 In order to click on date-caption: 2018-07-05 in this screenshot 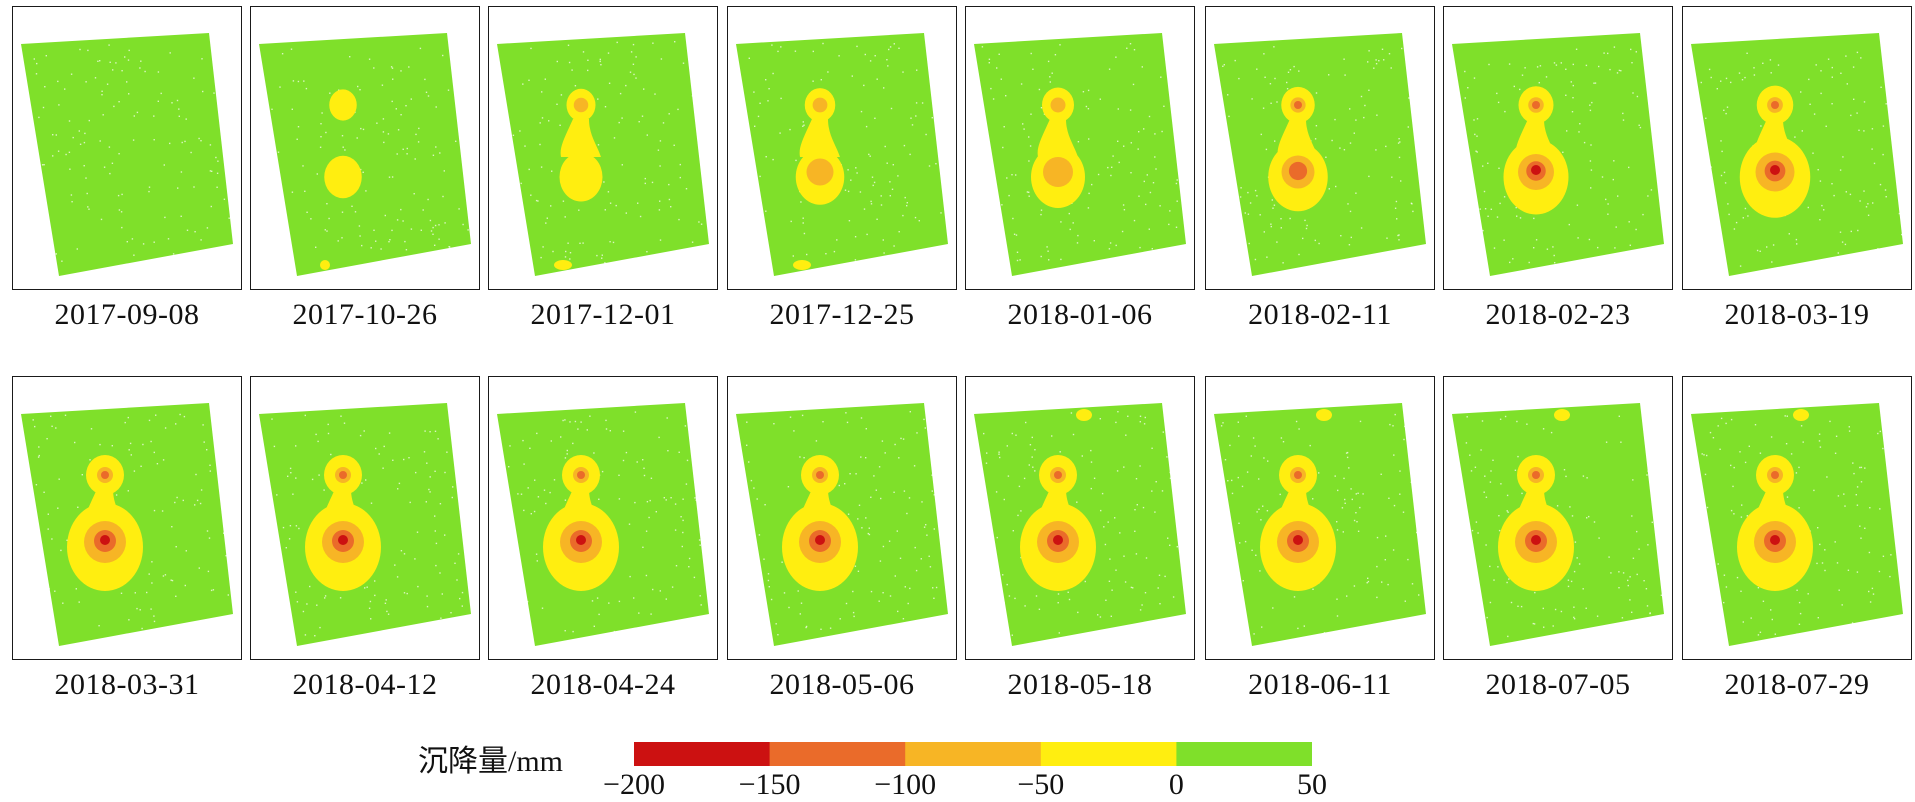, I will do `click(1558, 685)`.